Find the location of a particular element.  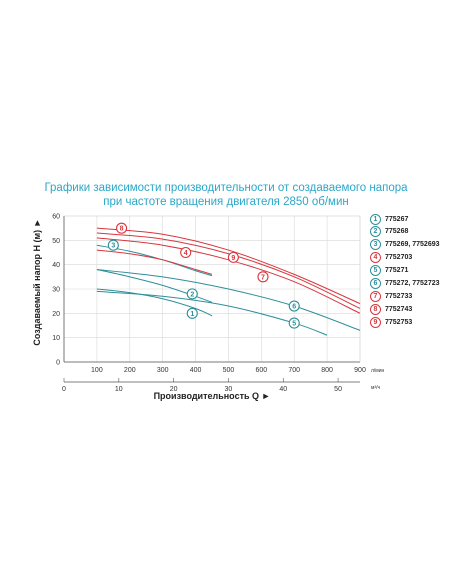

curve-label-8: 8 is located at coordinates (122, 228).